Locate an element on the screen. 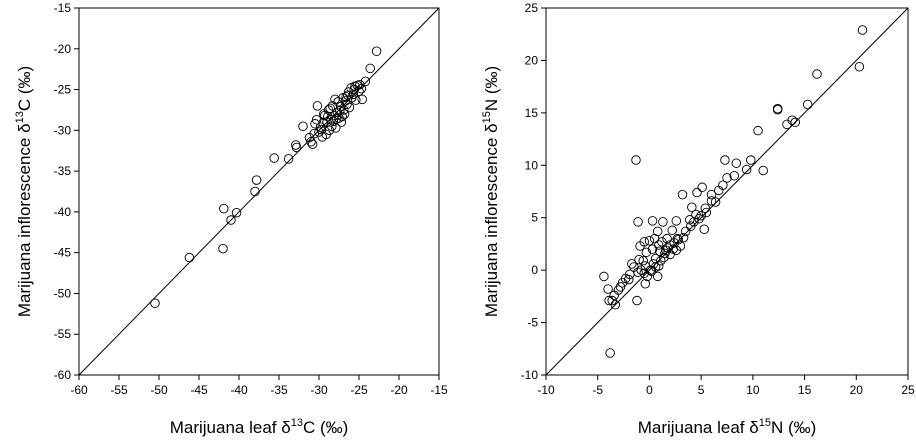 This screenshot has height=443, width=916. isotope-superscript: 13 is located at coordinates (20, 117).